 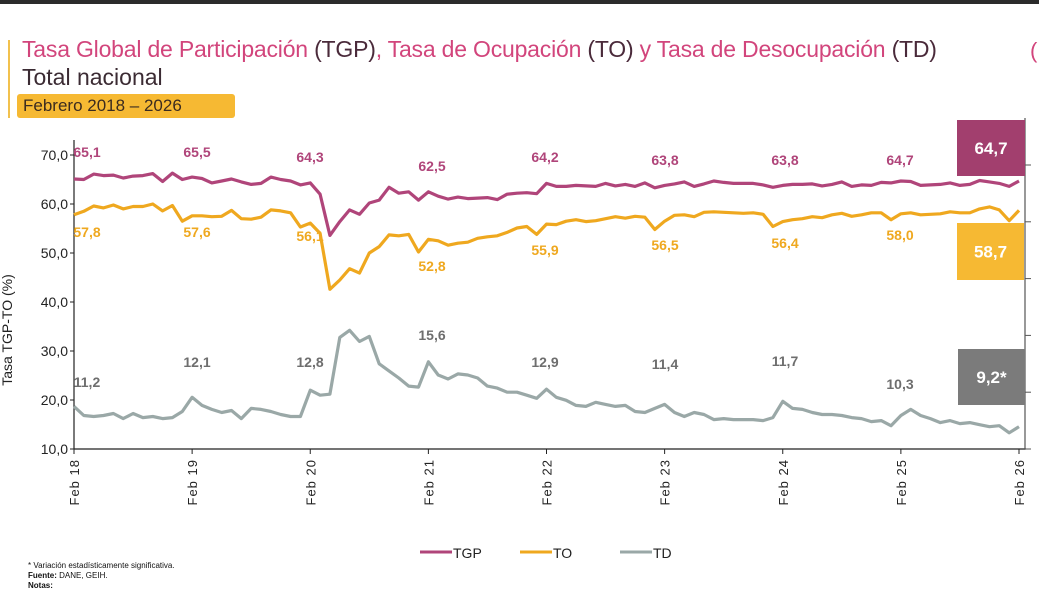 I want to click on source-note: Fuente: DANE, GEIH., so click(x=68, y=575).